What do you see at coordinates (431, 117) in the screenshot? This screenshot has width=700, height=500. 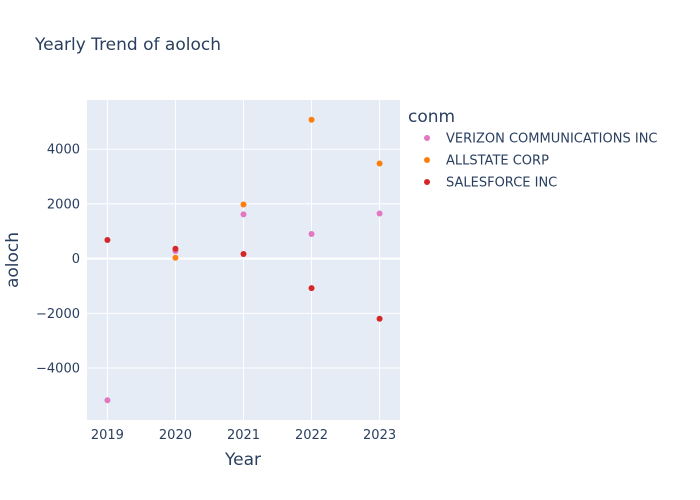 I see `legend-title: conm` at bounding box center [431, 117].